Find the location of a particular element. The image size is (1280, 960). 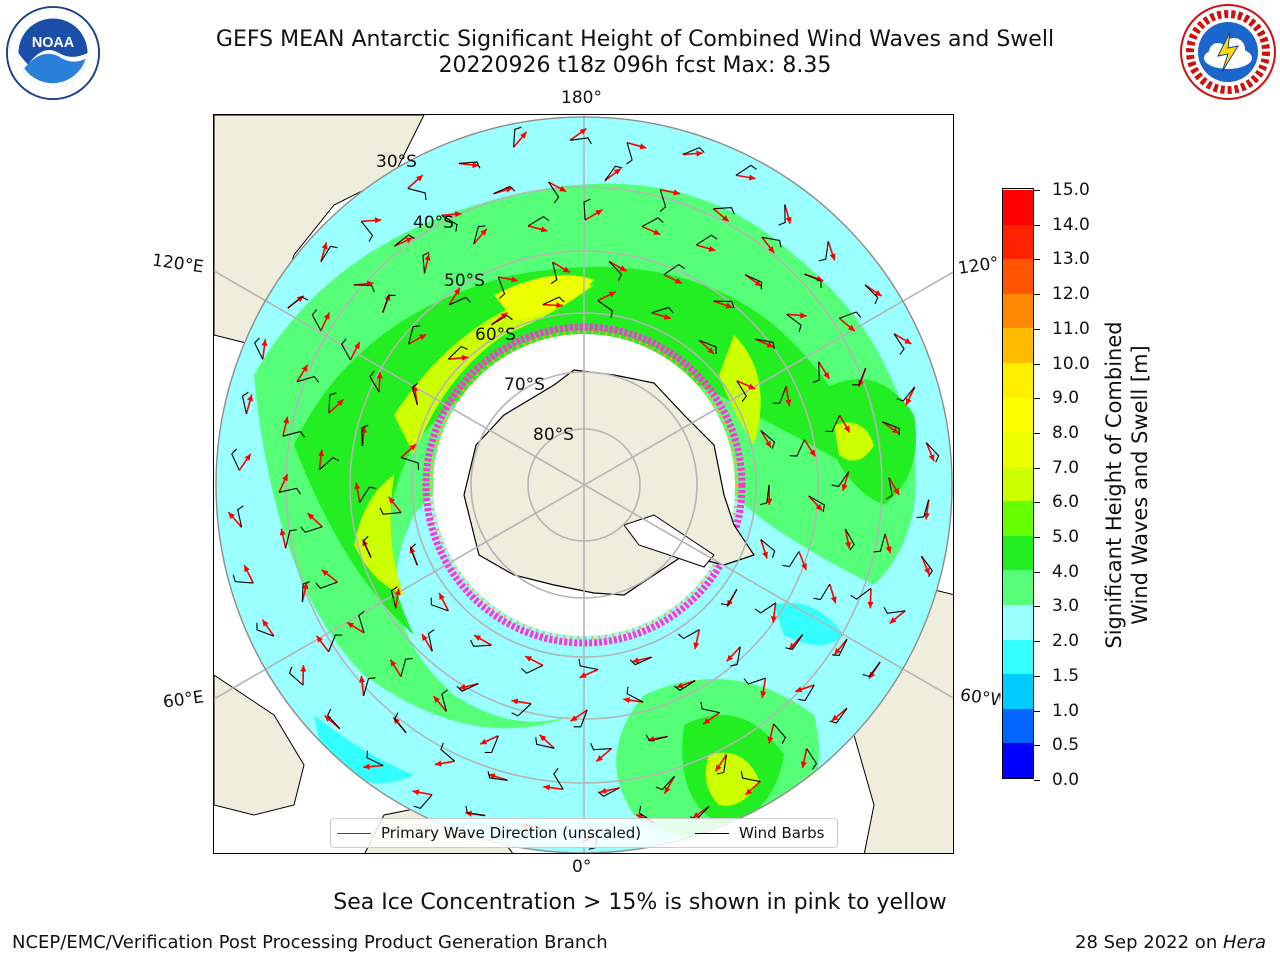

lon-label-180: 180° is located at coordinates (581, 98).